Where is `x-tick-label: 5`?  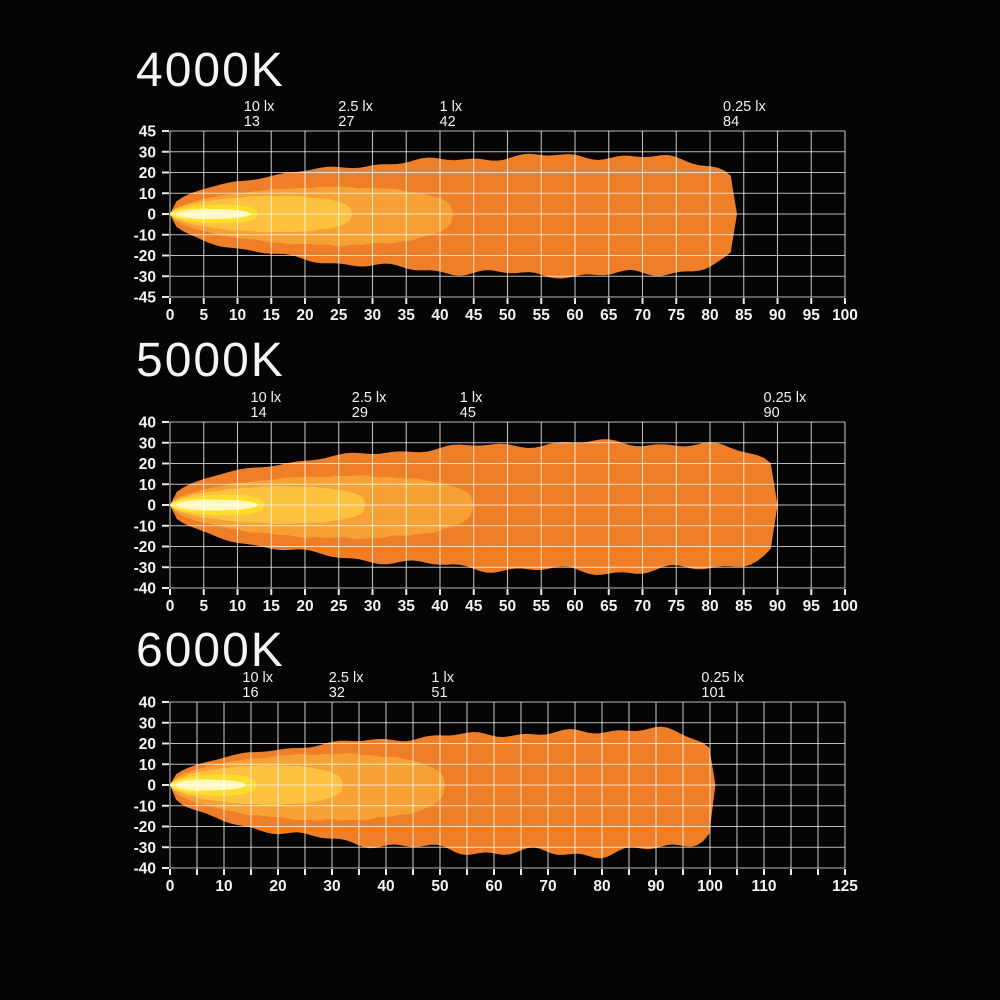 x-tick-label: 5 is located at coordinates (203, 606).